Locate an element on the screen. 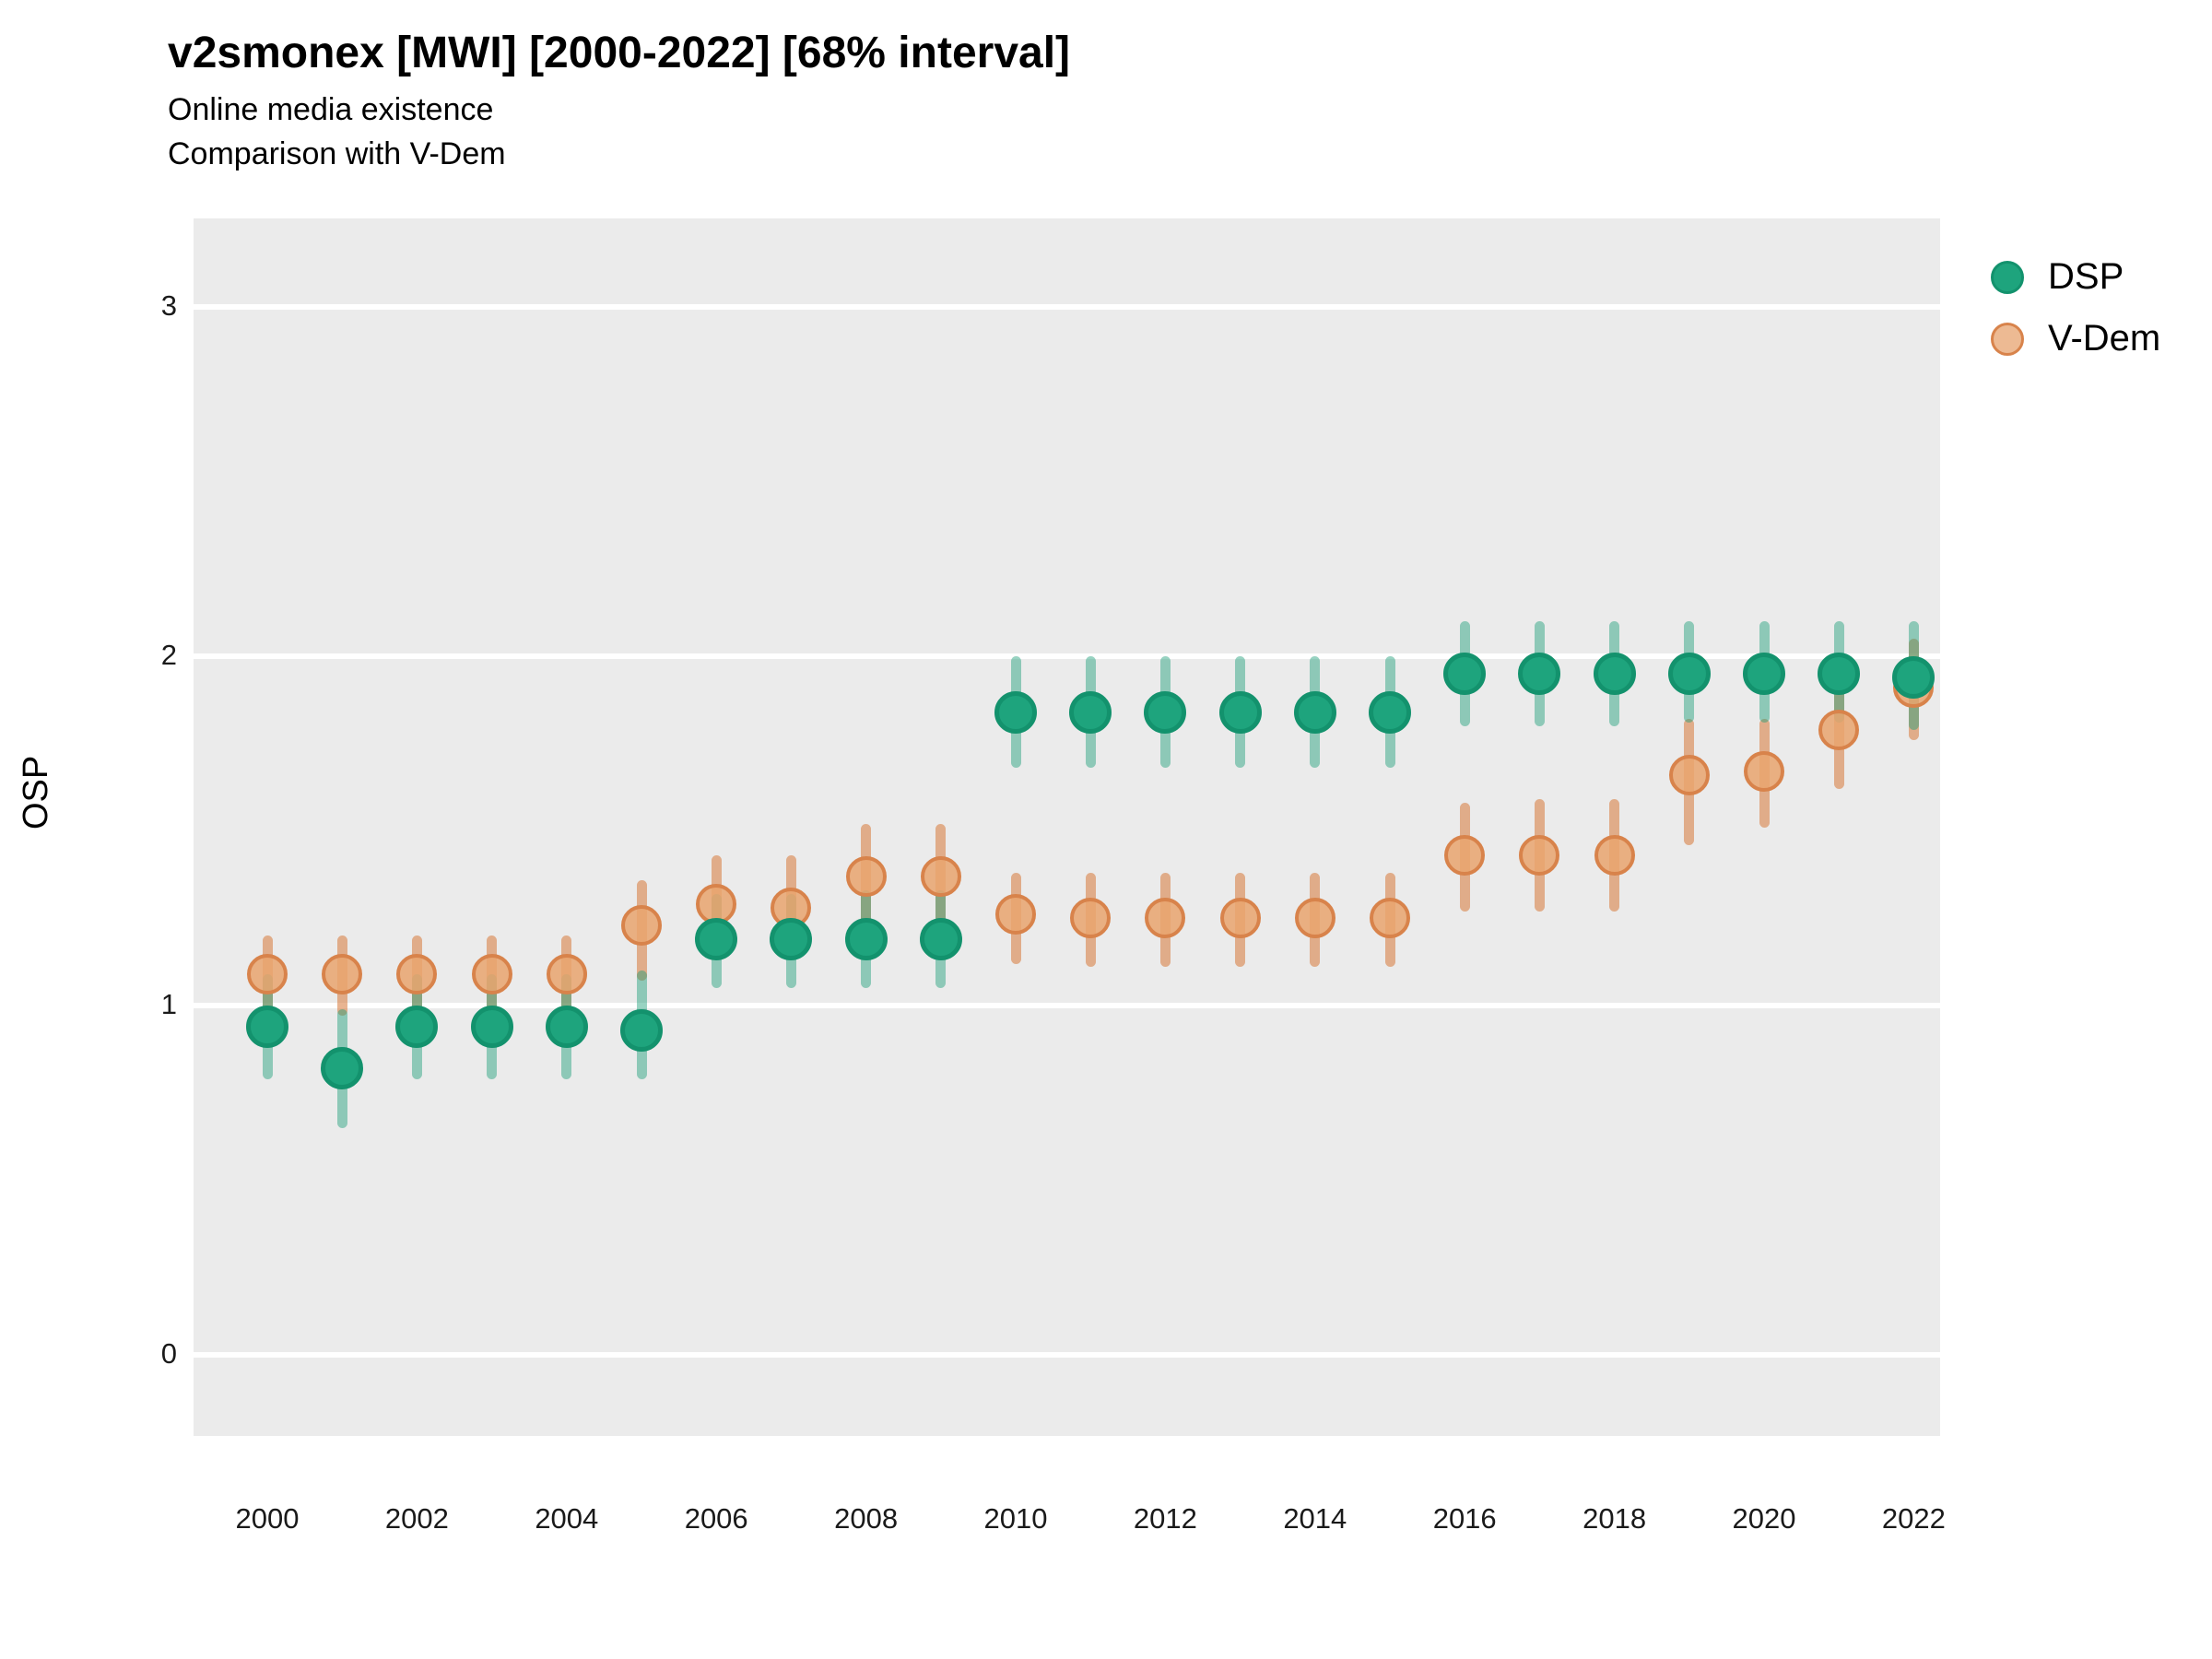 The height and width of the screenshot is (1659, 2212). x-tick-label-2002: 2002 is located at coordinates (416, 1518).